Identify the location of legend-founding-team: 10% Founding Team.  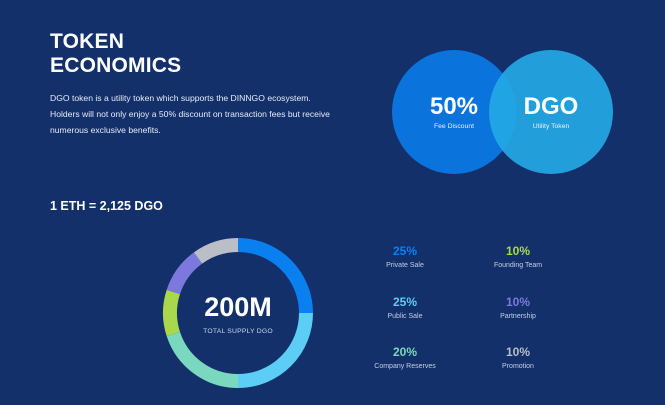
(518, 256).